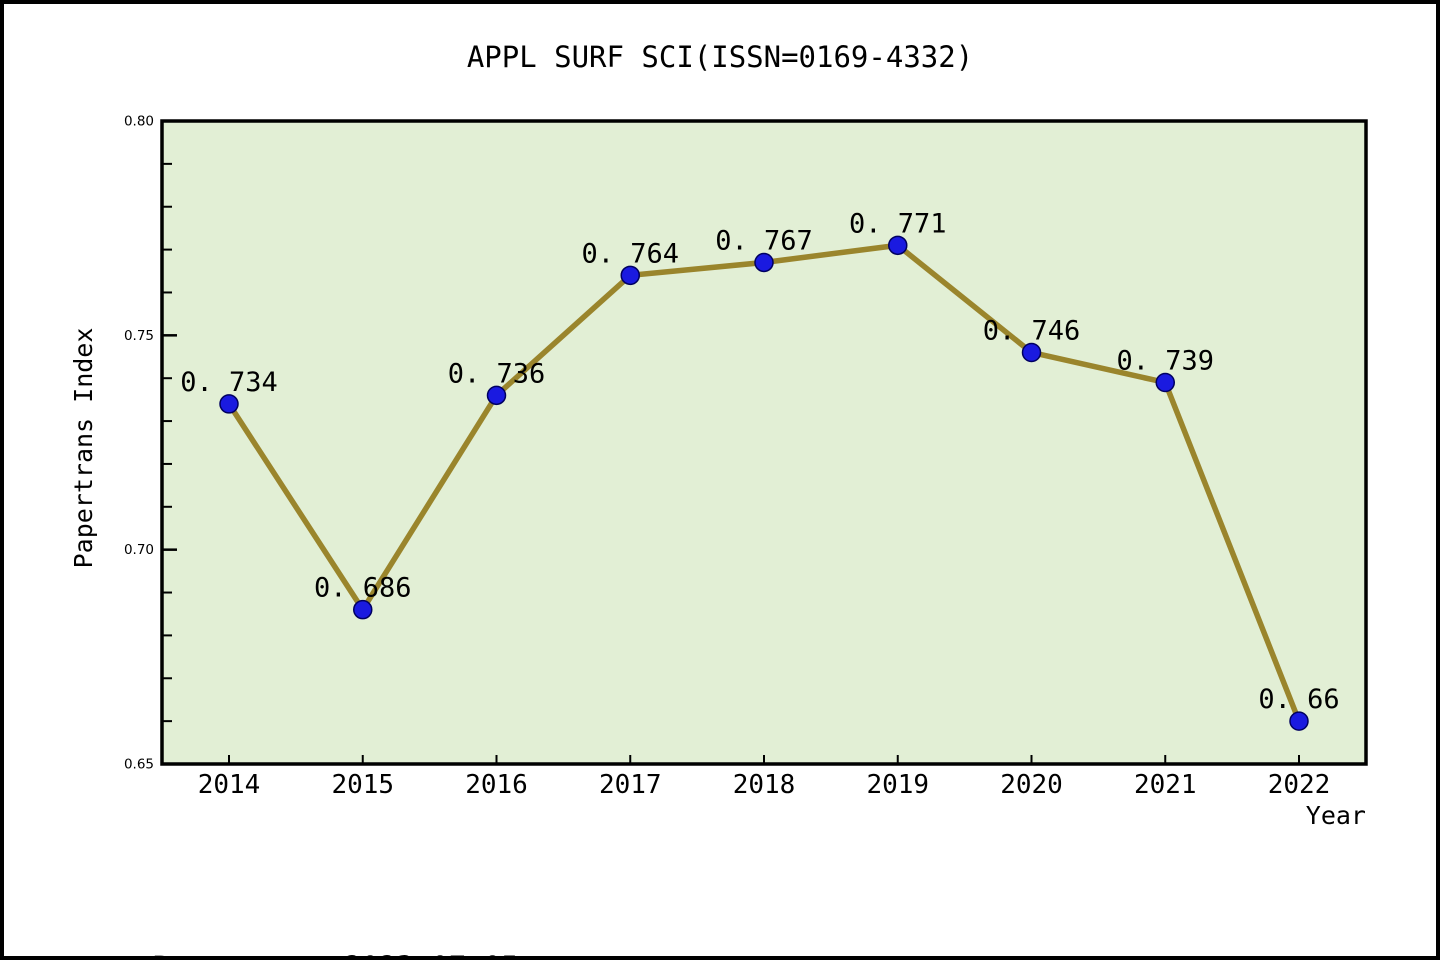 The width and height of the screenshot is (1440, 960). What do you see at coordinates (139, 336) in the screenshot?
I see `y-tick-label: 0.75` at bounding box center [139, 336].